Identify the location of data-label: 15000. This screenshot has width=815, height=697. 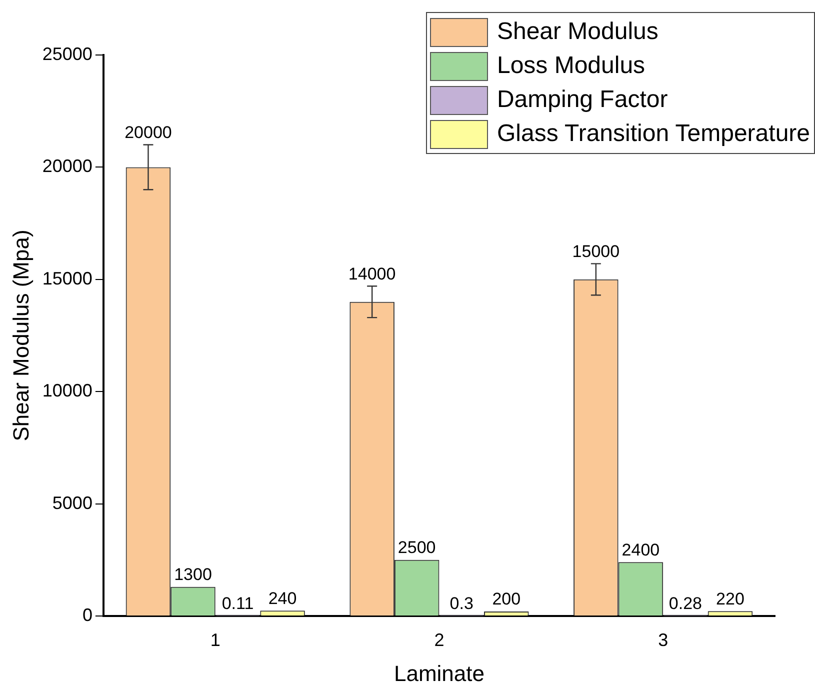
(596, 251).